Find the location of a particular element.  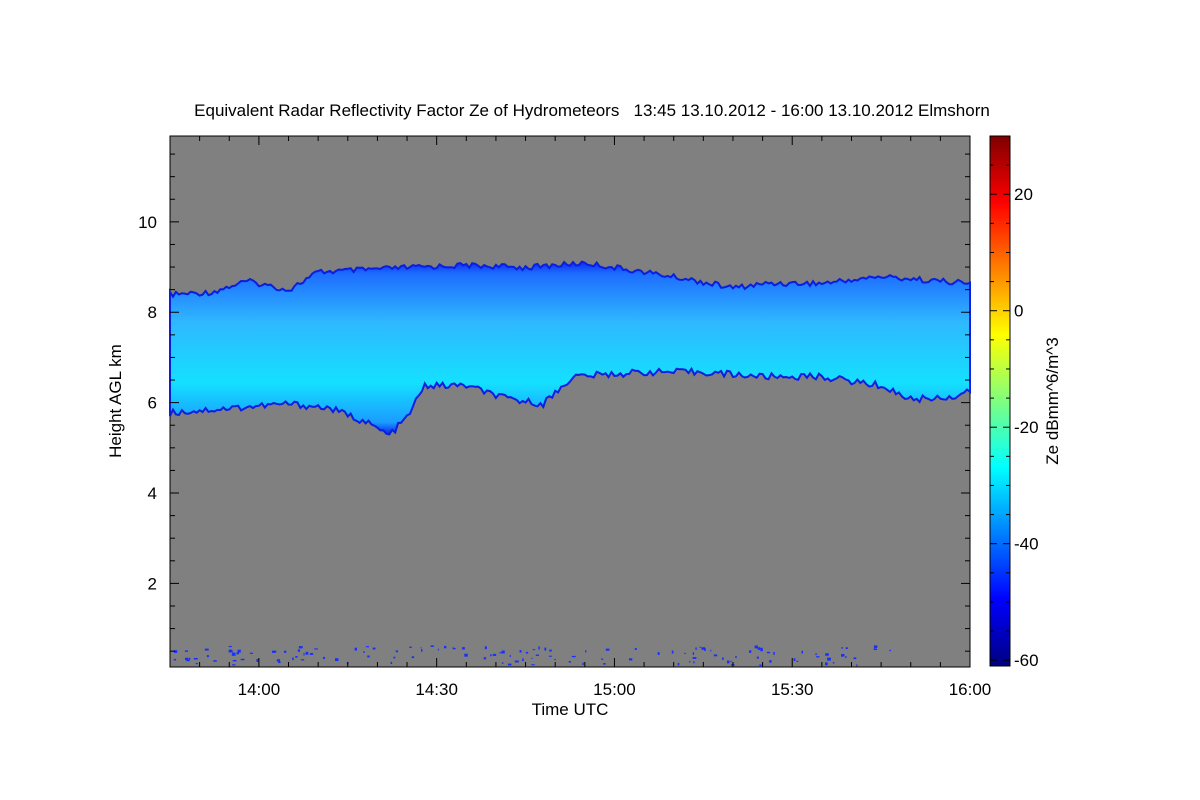

y-tick-label: 8 is located at coordinates (152, 312).